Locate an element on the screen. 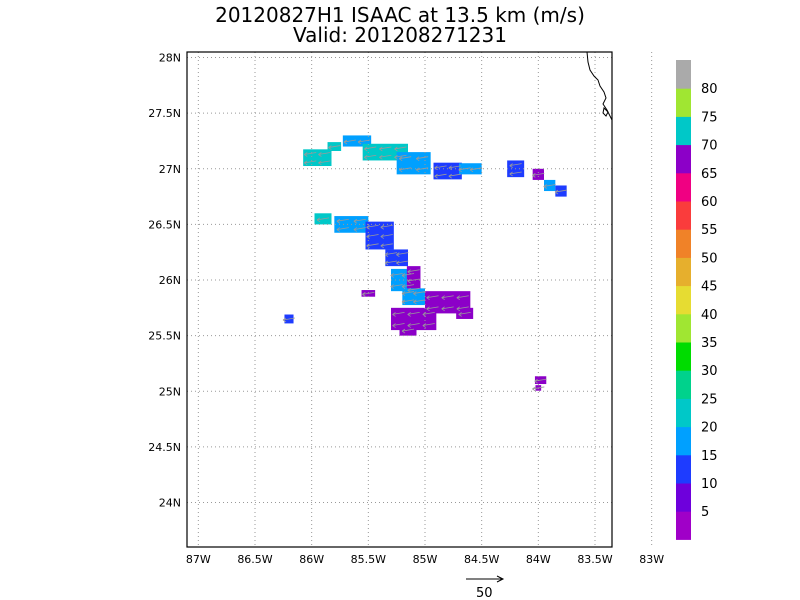 Image resolution: width=800 pixels, height=600 pixels. lat-tick-label: 26N is located at coordinates (170, 280).